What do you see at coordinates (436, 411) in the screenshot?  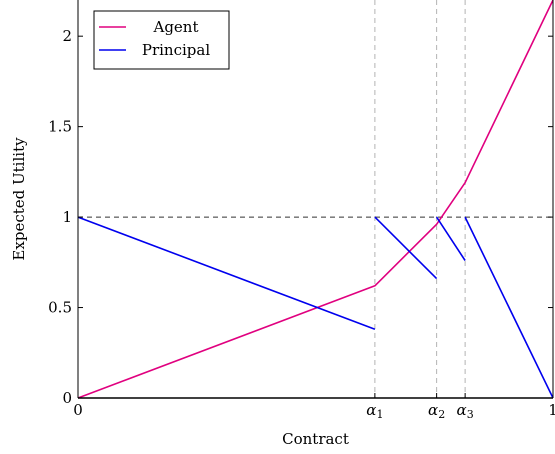 I see `x-tick-label: α2` at bounding box center [436, 411].